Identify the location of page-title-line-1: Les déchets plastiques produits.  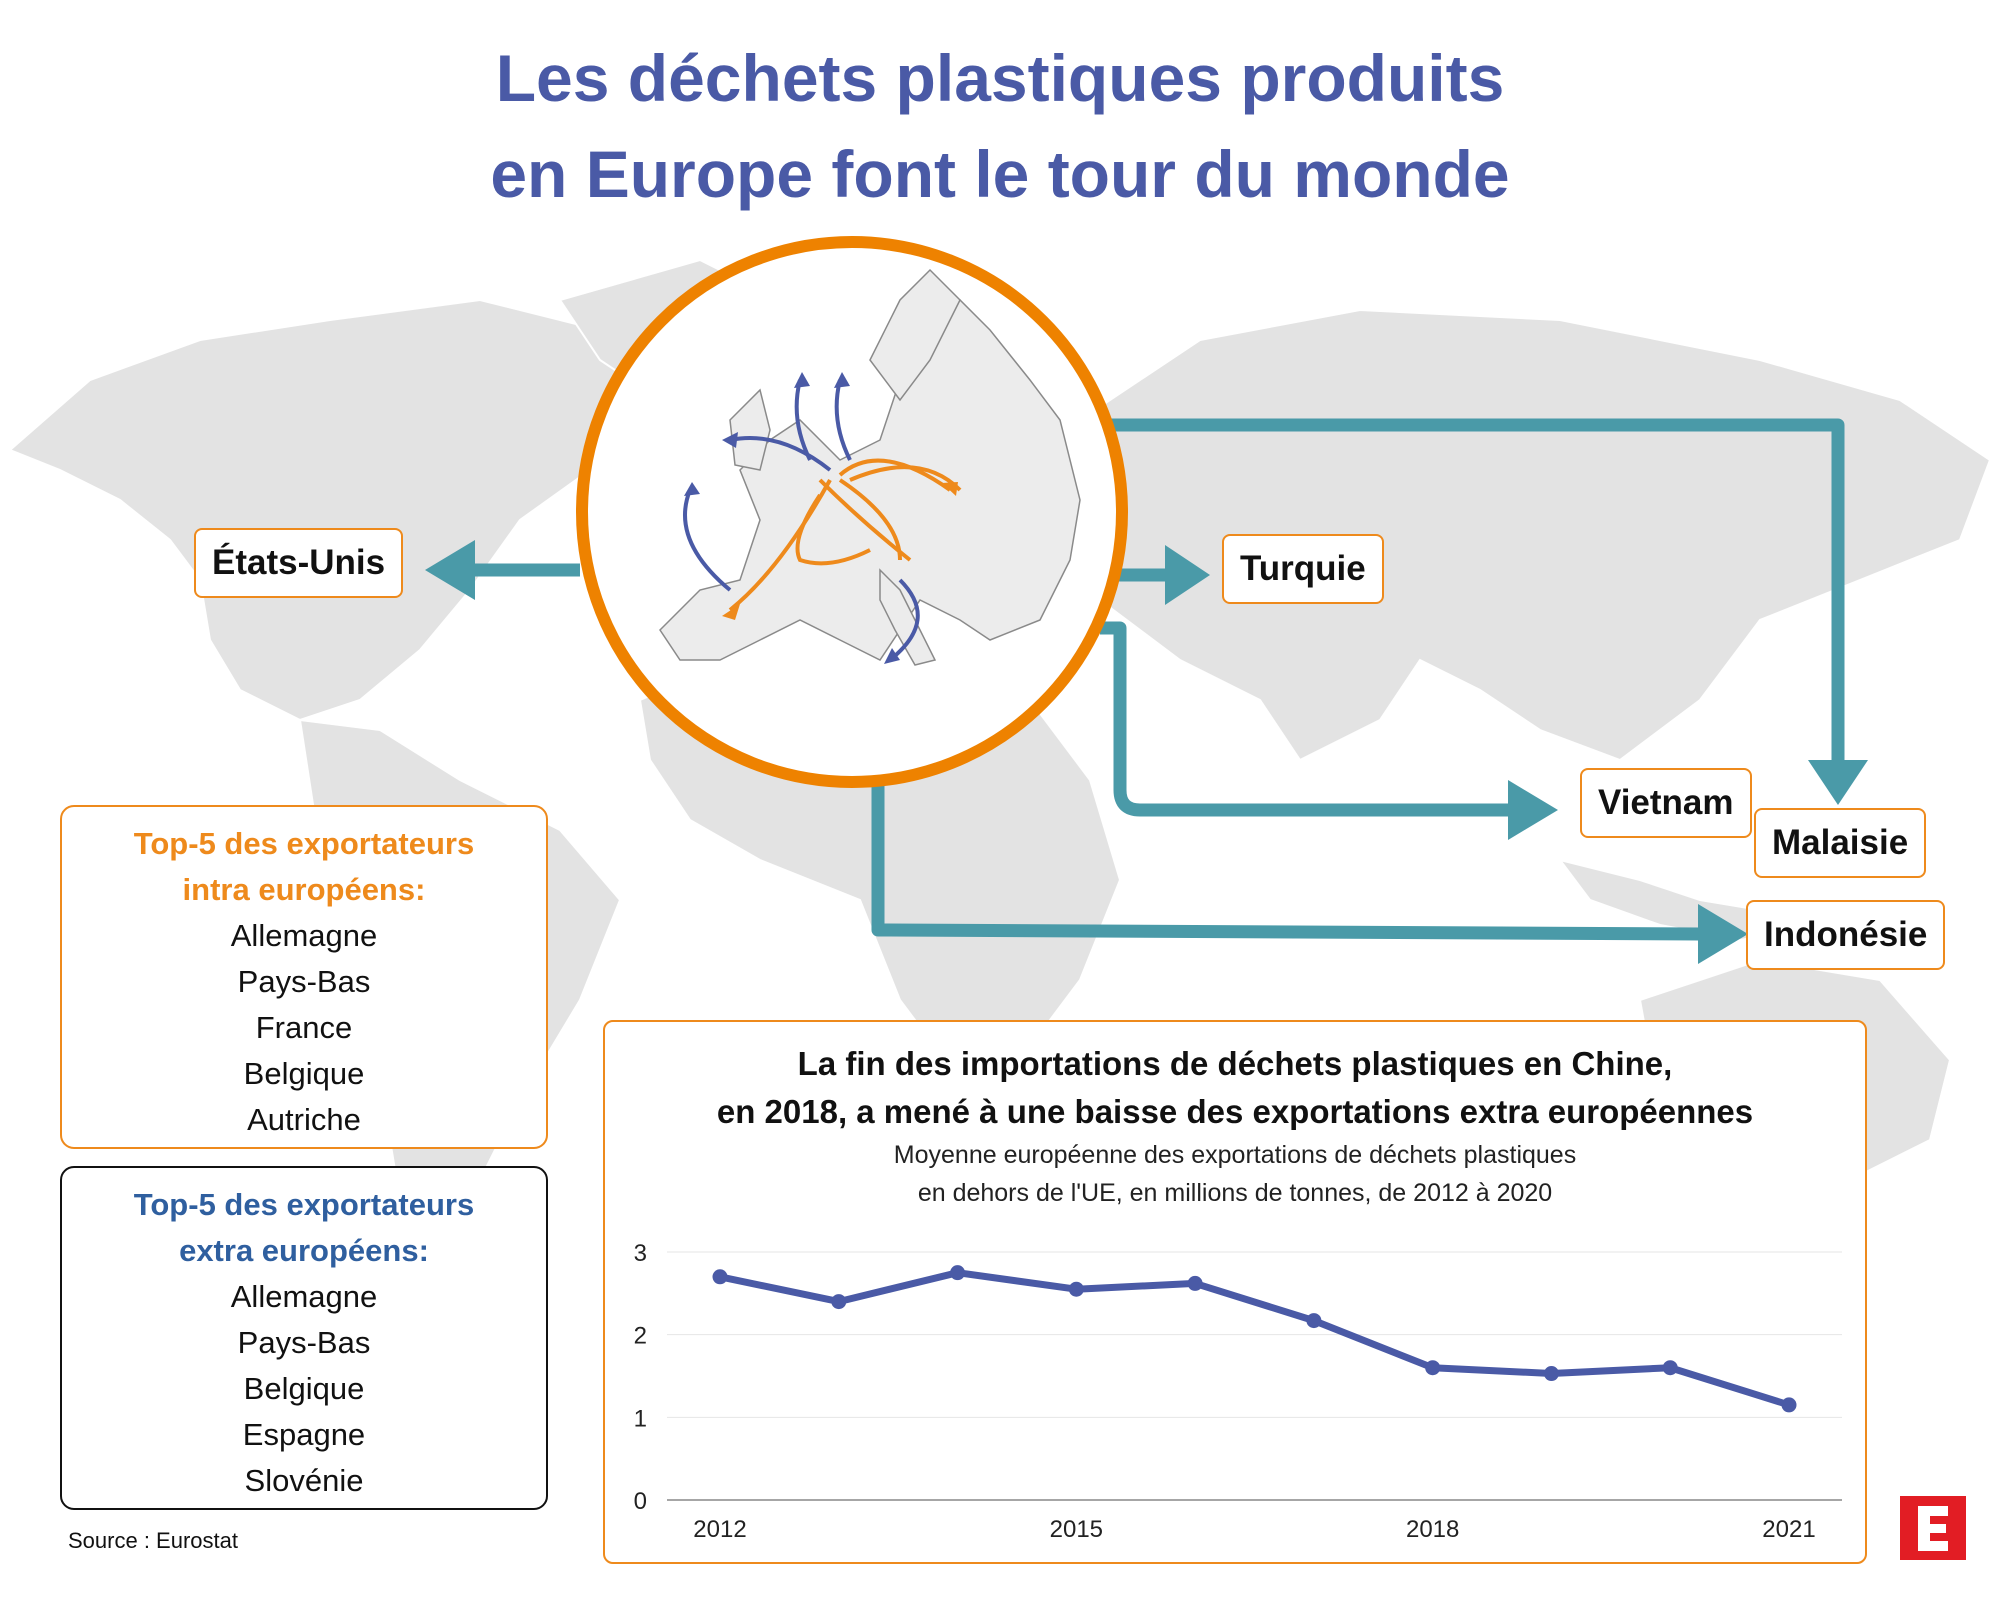
(1000, 78).